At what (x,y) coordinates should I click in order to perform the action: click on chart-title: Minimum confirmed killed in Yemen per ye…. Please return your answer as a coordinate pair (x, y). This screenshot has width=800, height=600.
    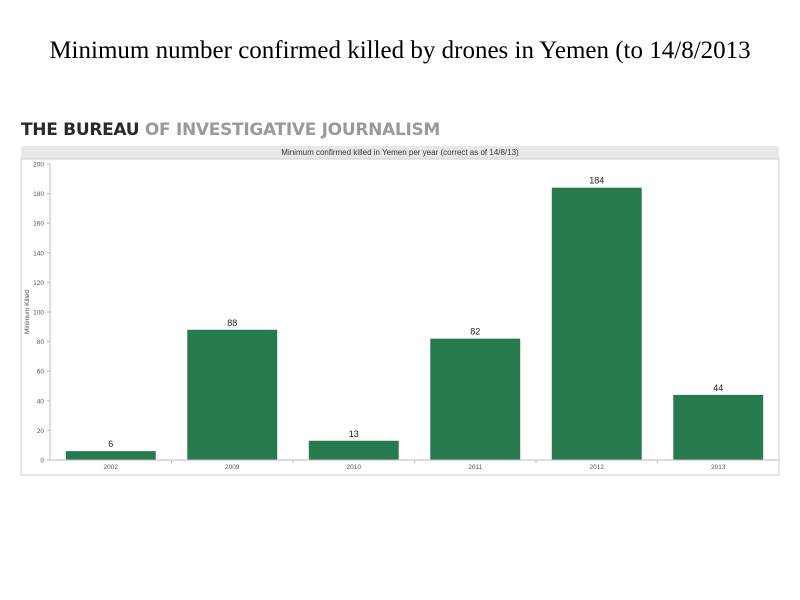
    Looking at the image, I should click on (400, 152).